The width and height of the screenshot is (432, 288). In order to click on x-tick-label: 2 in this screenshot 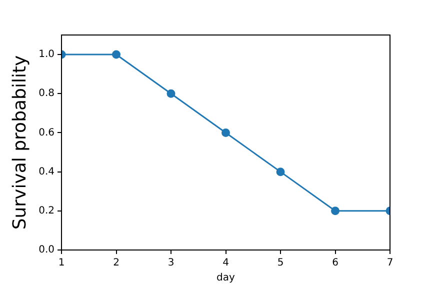, I will do `click(116, 263)`.